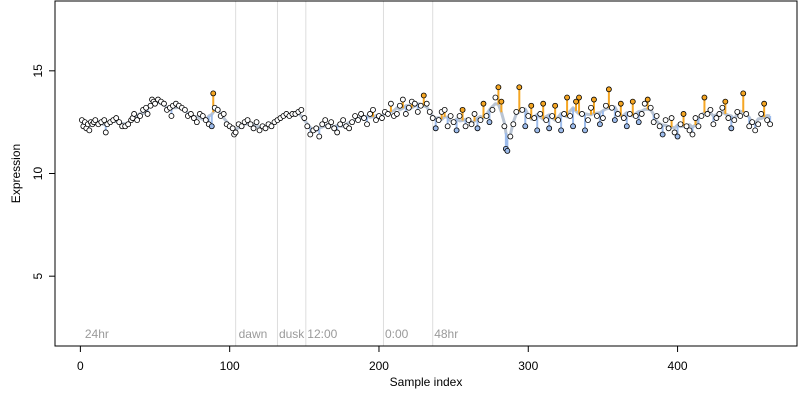  Describe the element at coordinates (38, 276) in the screenshot. I see `y-tick-label: 5` at that location.